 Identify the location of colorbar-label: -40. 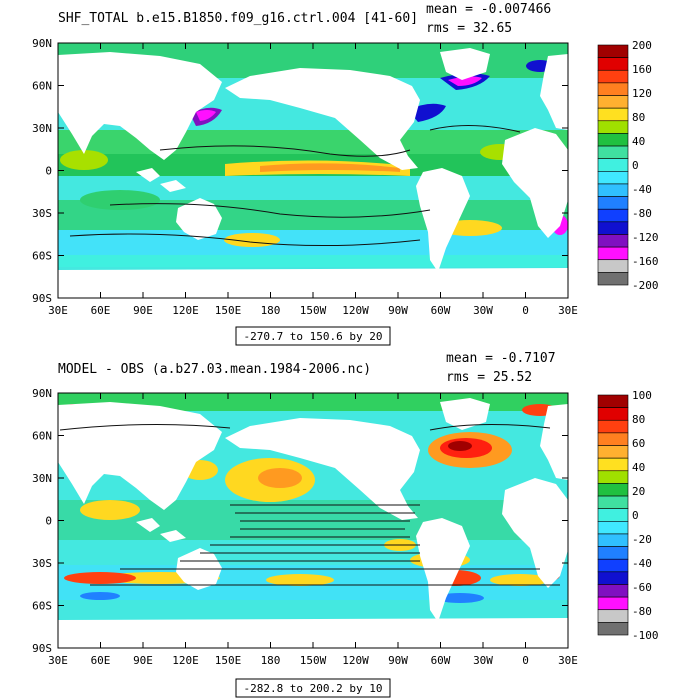
(642, 563).